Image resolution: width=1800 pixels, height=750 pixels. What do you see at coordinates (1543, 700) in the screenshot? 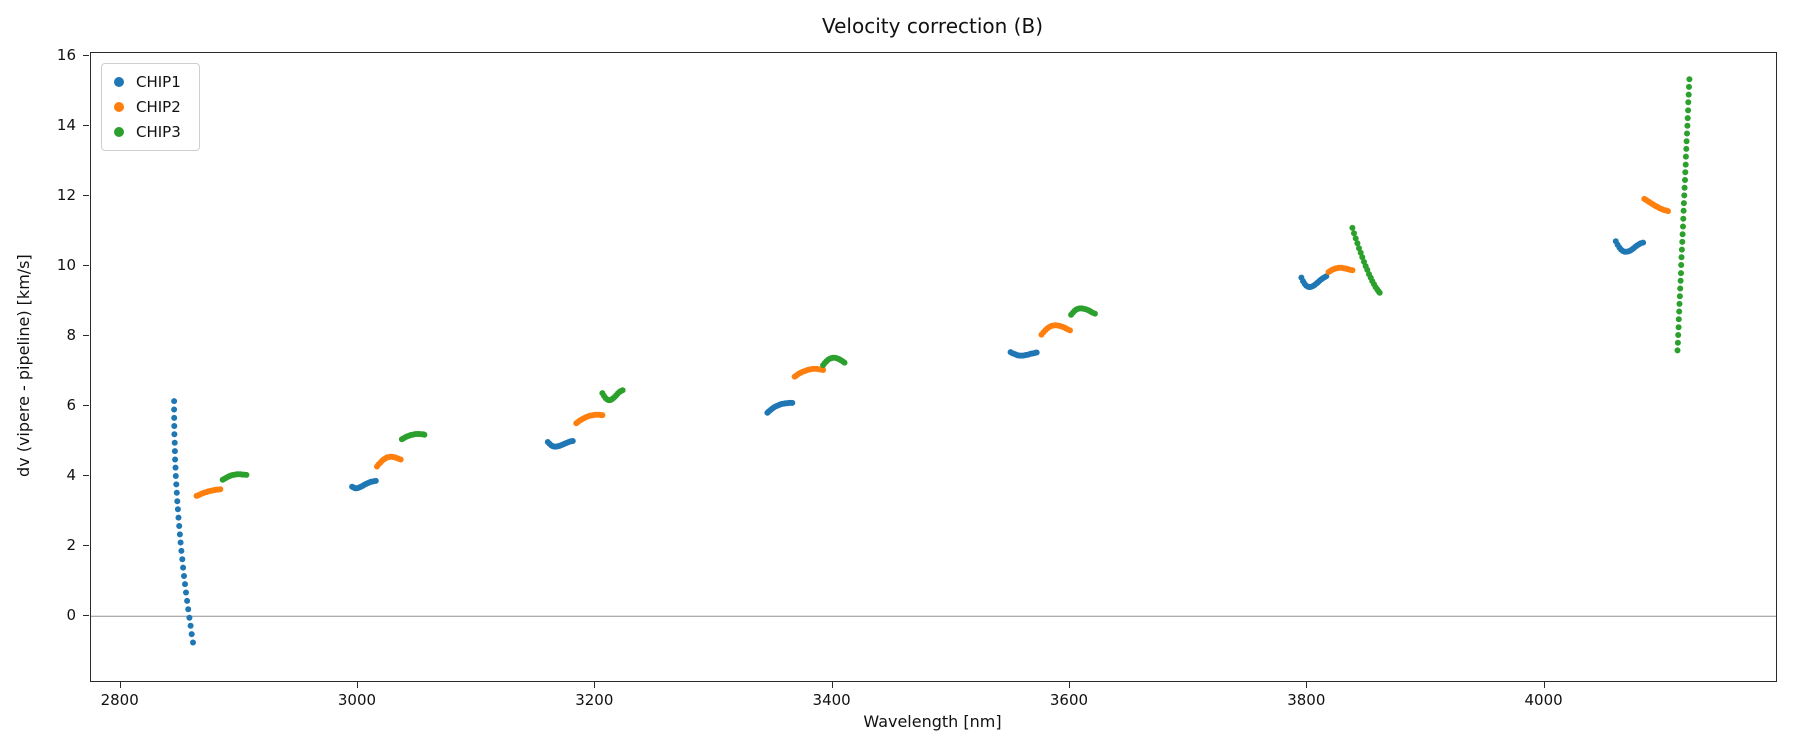
I see `x-tick-label: 4000` at bounding box center [1543, 700].